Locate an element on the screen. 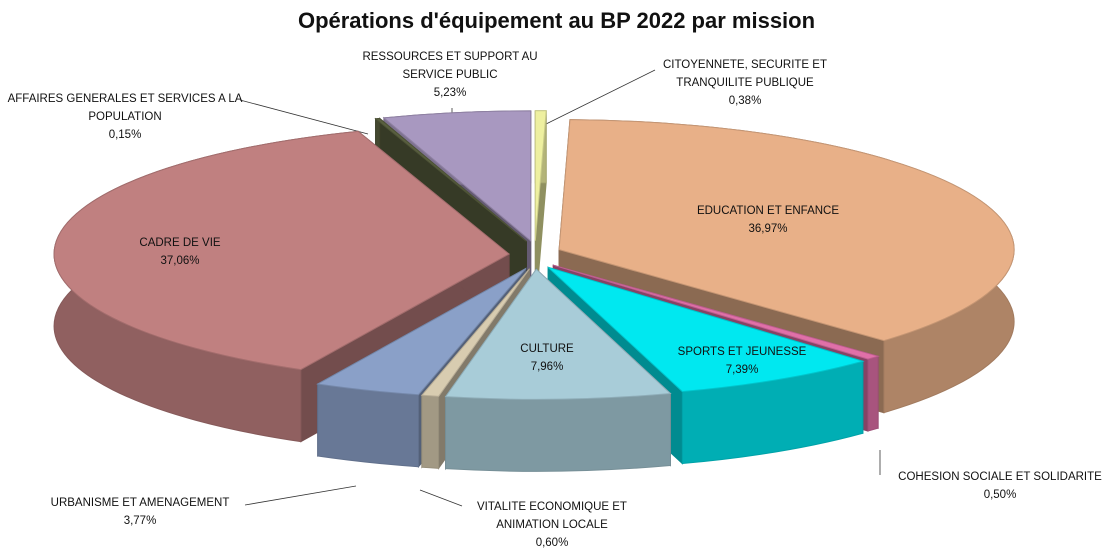  slice-label: URBANISME ET AMENAGEMENT 3,77% is located at coordinates (140, 512).